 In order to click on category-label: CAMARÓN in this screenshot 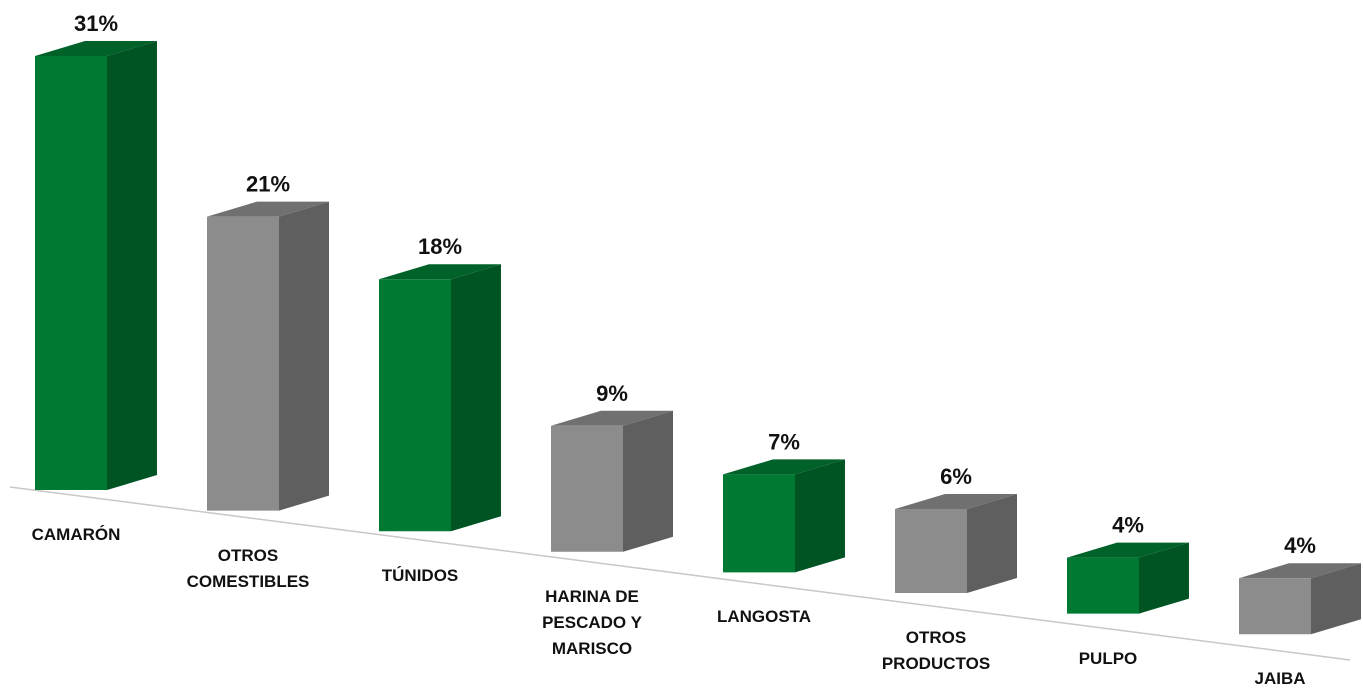, I will do `click(76, 534)`.